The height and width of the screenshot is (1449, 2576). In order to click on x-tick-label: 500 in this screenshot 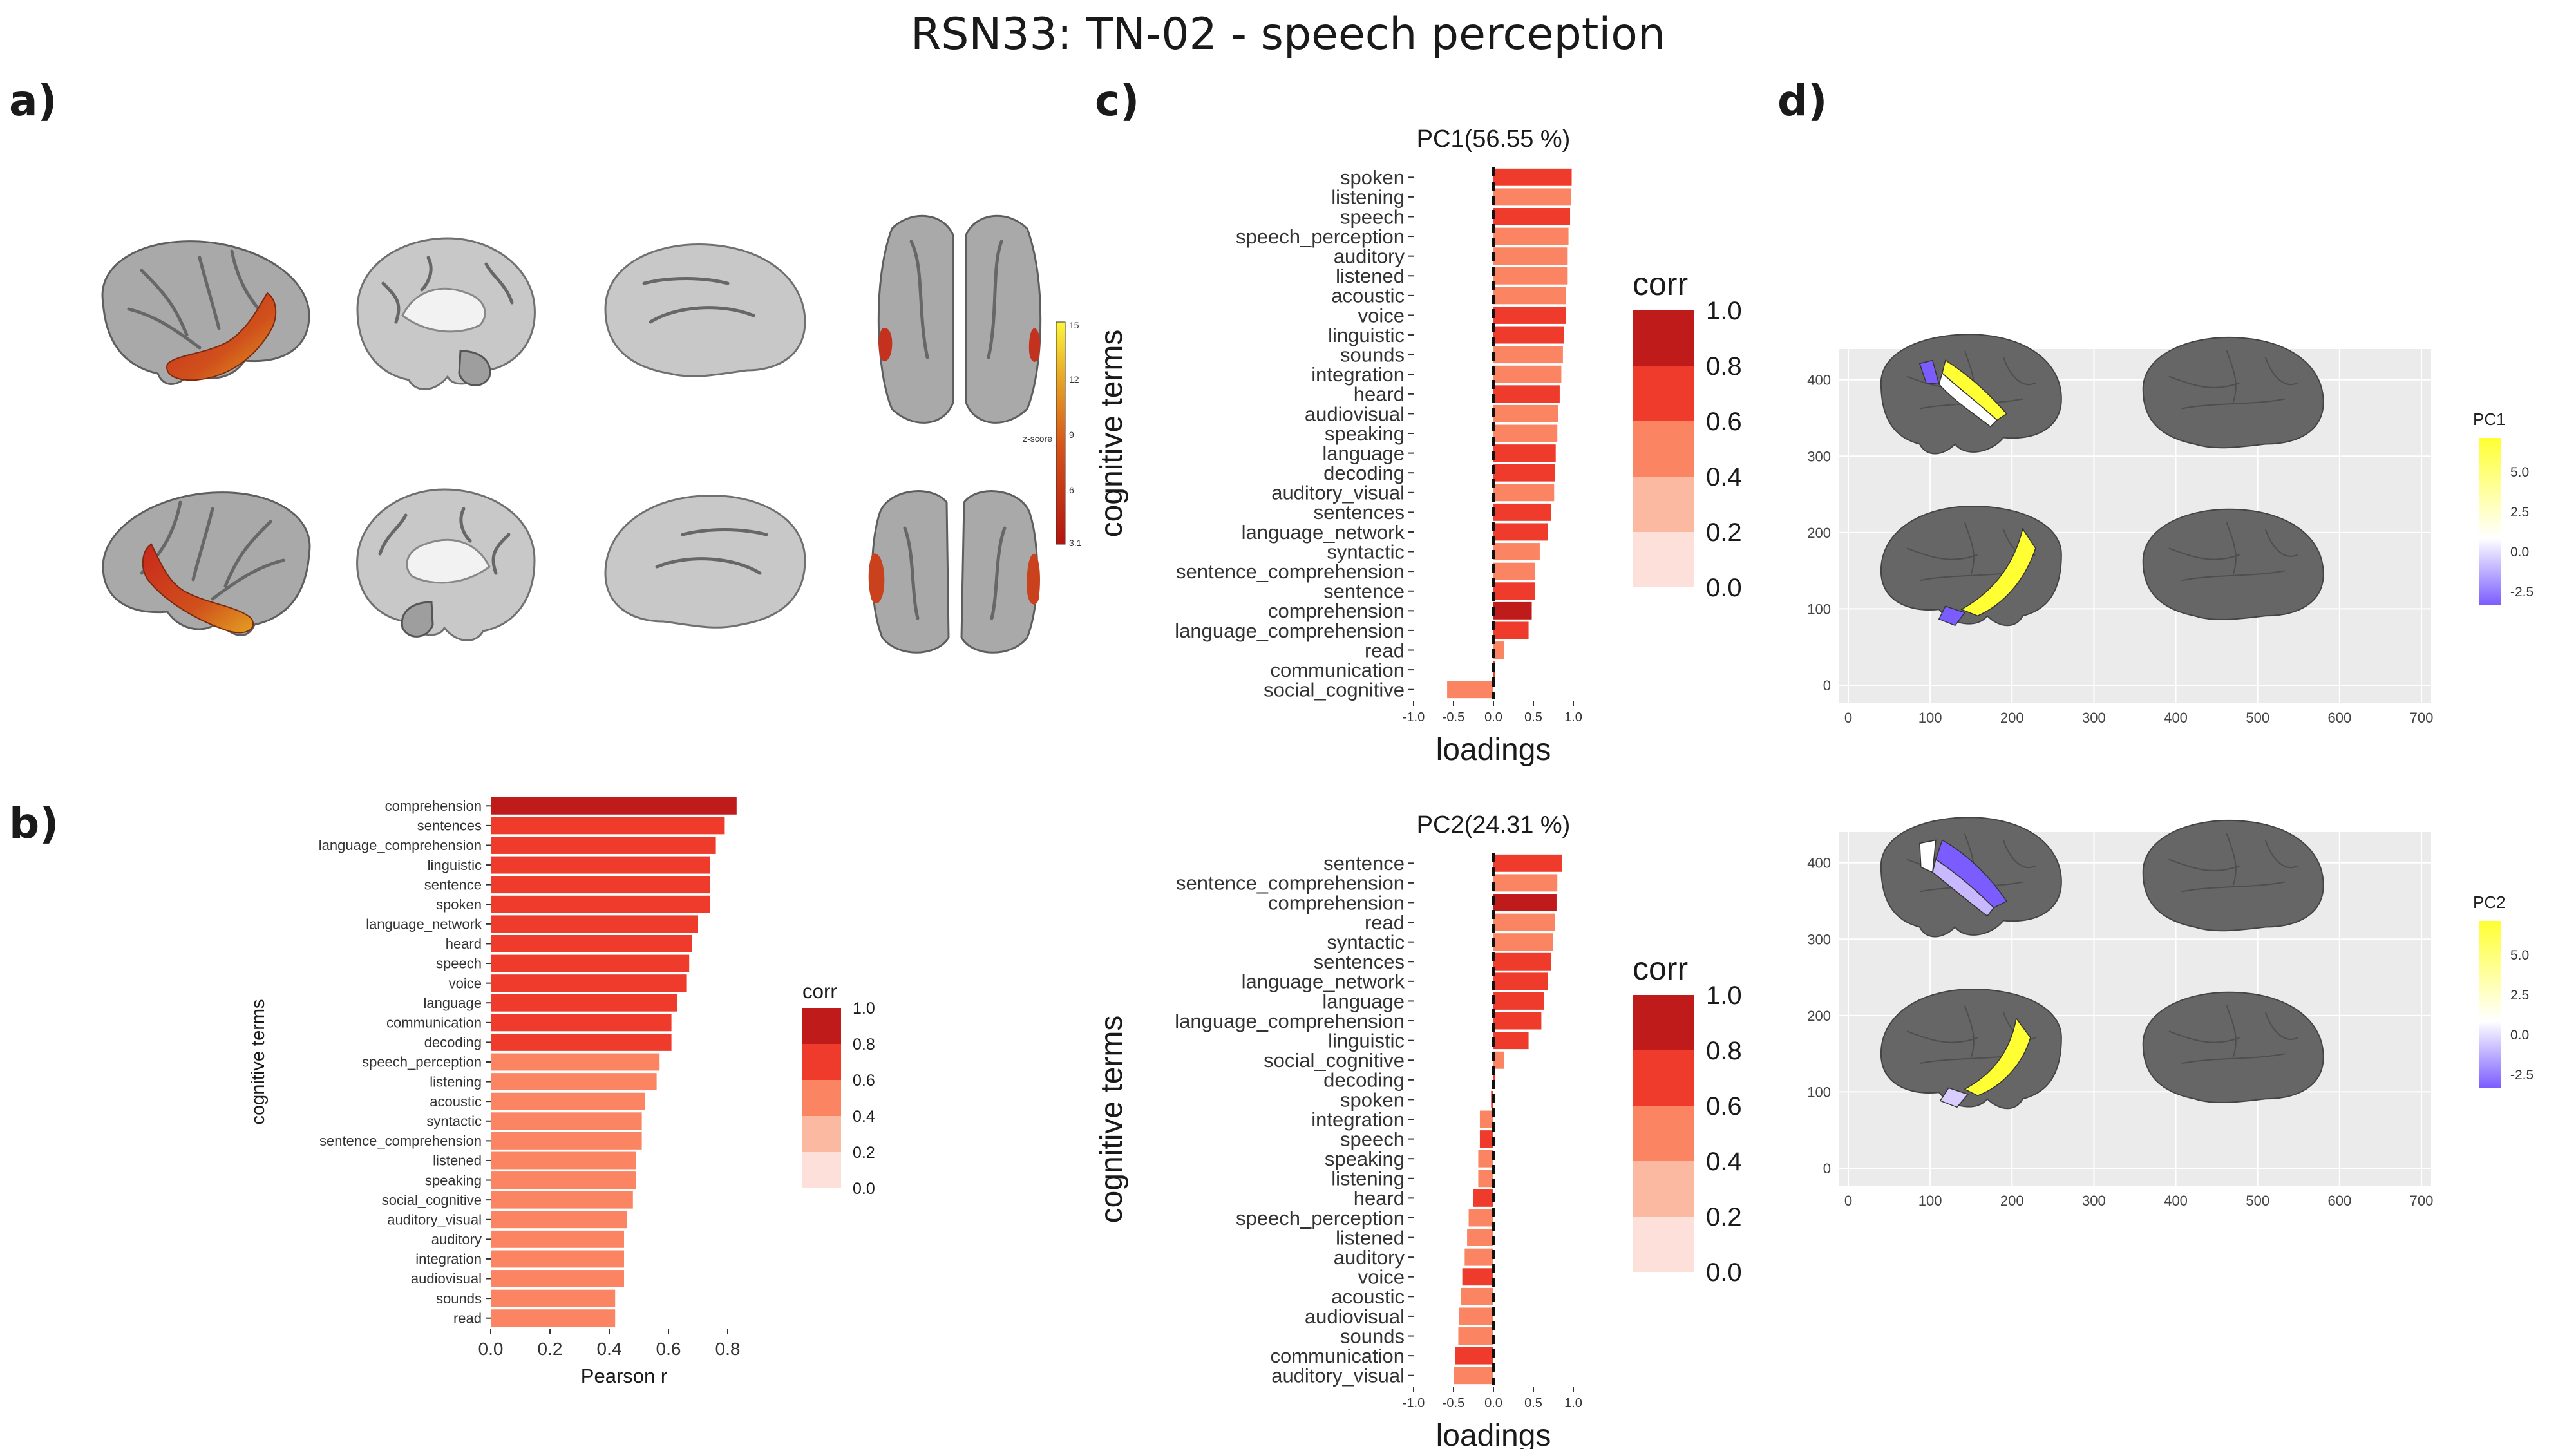, I will do `click(2258, 718)`.